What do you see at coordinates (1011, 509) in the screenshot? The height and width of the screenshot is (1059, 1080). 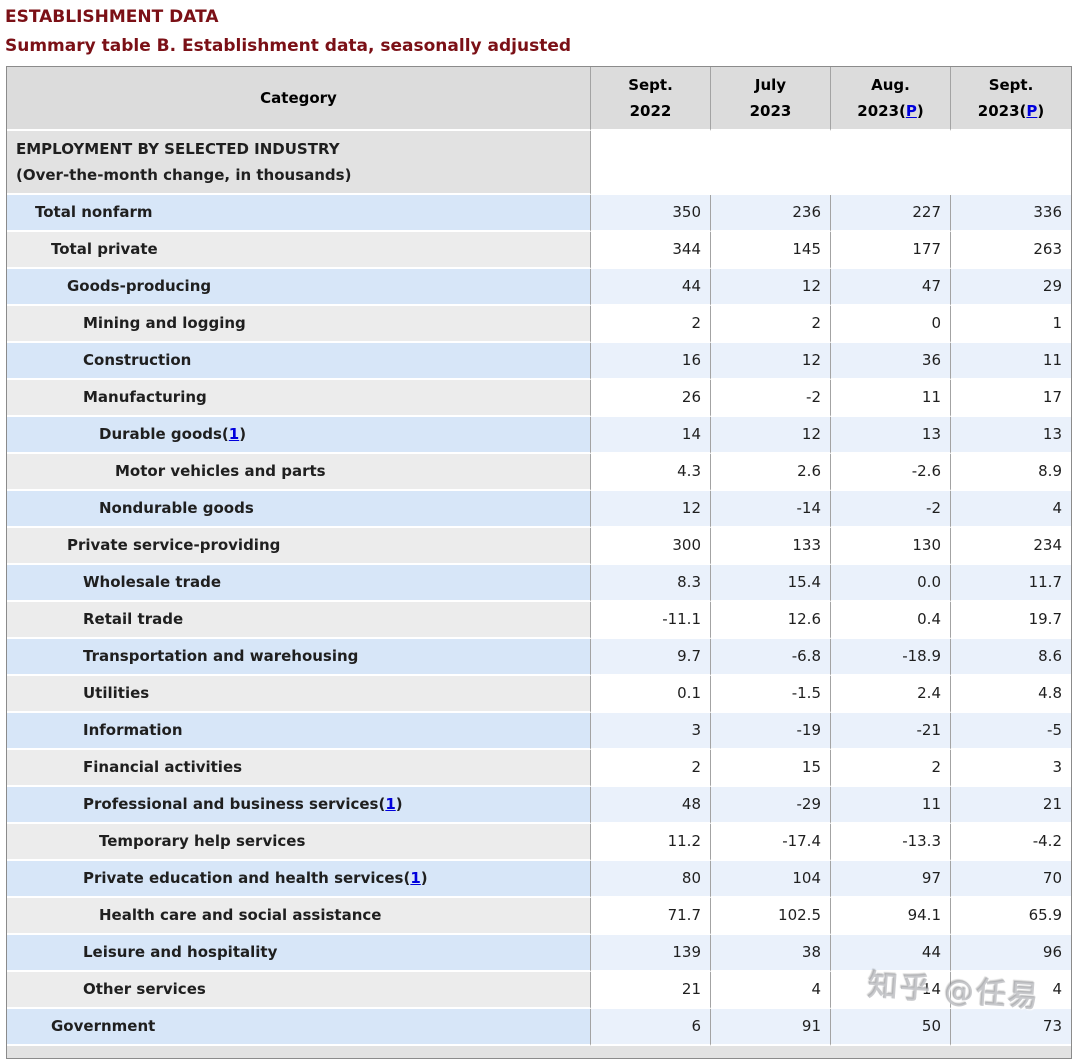 I see `value-cell: 4` at bounding box center [1011, 509].